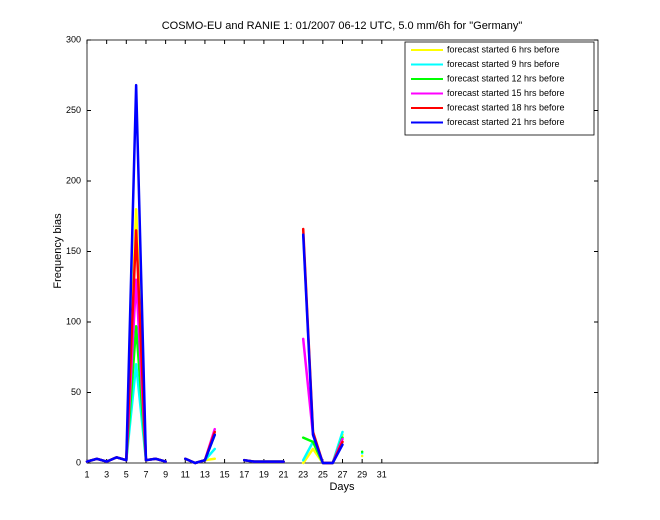  What do you see at coordinates (126, 474) in the screenshot?
I see `x-tick-label: 5` at bounding box center [126, 474].